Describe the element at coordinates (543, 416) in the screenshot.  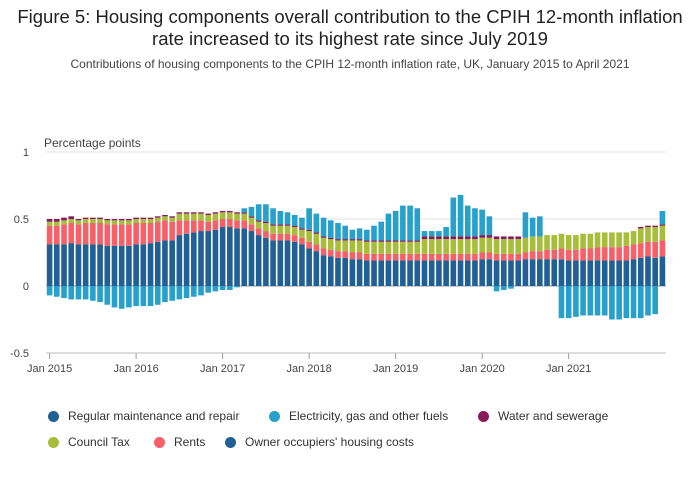
I see `legend-item-water: Water and sewerage` at that location.